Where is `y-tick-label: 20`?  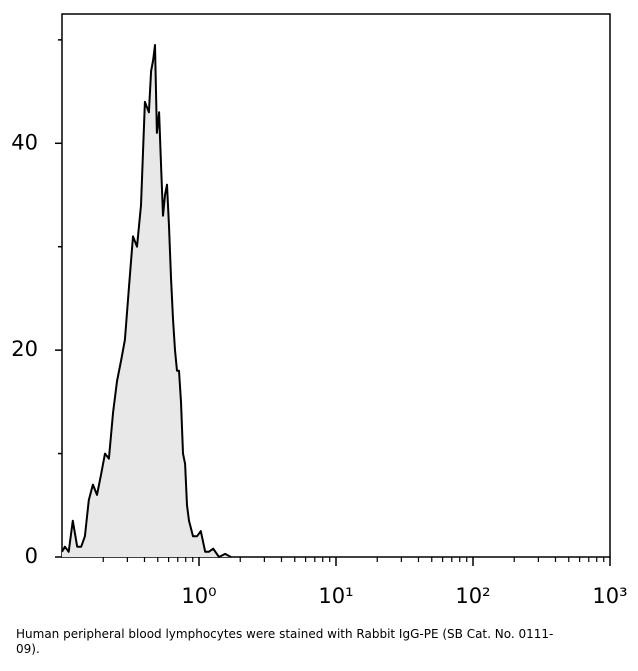
y-tick-label: 20 is located at coordinates (24, 349).